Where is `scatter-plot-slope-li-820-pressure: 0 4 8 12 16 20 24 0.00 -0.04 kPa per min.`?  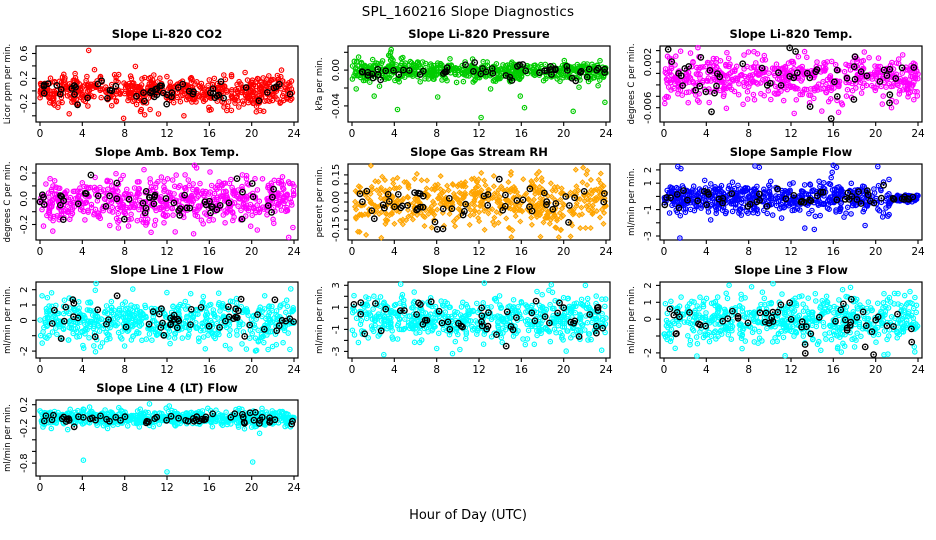
scatter-plot-slope-li-820-pressure: 0 4 8 12 16 20 24 0.00 -0.04 kPa per min. is located at coordinates (464, 92).